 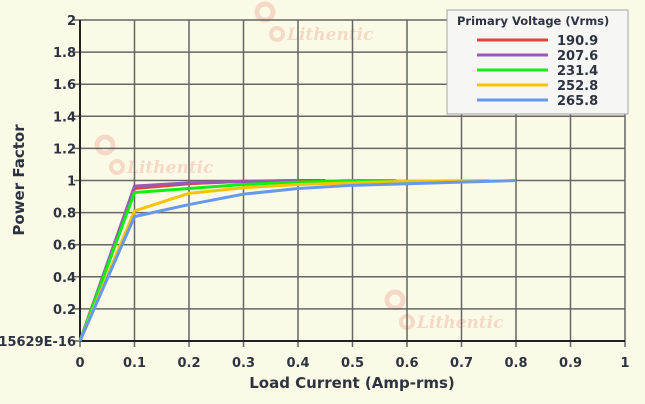 I want to click on y-tick-label: 1, so click(x=71, y=182).